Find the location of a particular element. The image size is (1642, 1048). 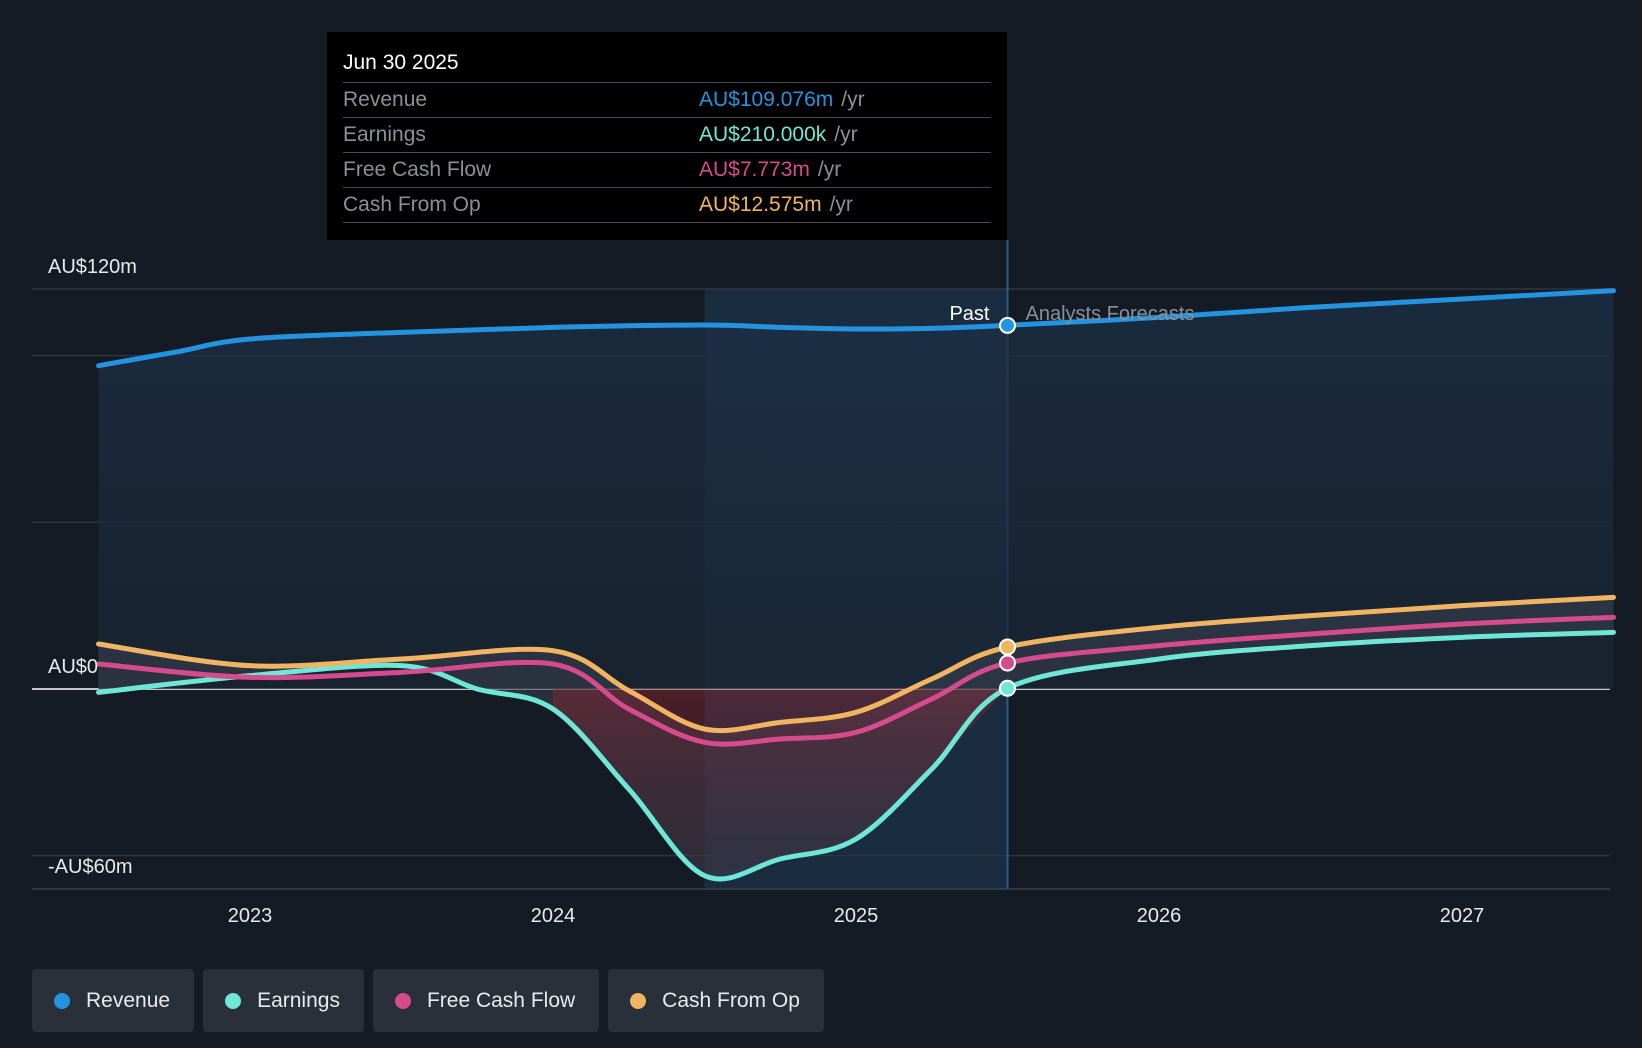

tooltip-label: Revenue is located at coordinates (385, 99).